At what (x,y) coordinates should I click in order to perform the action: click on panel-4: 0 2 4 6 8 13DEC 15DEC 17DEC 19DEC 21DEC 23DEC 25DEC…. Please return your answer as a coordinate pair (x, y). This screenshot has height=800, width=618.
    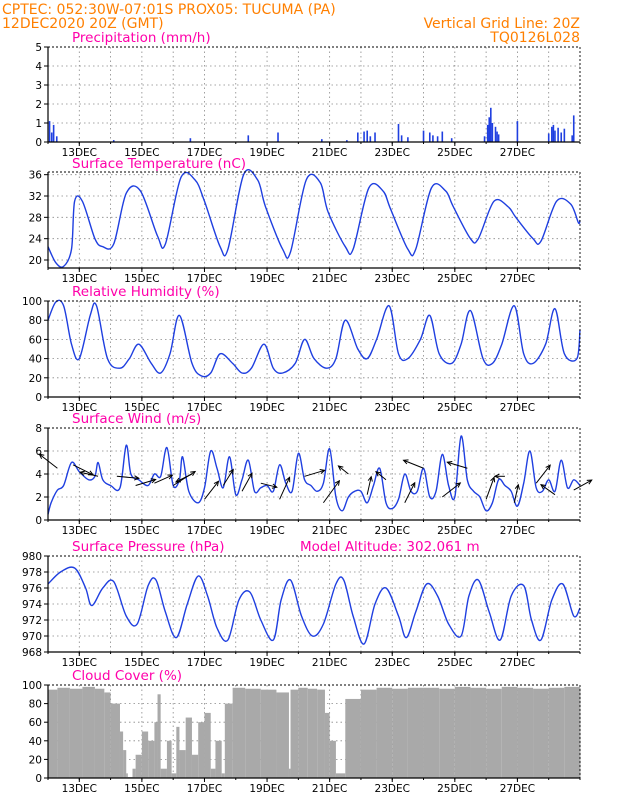
    Looking at the image, I should click on (314, 474).